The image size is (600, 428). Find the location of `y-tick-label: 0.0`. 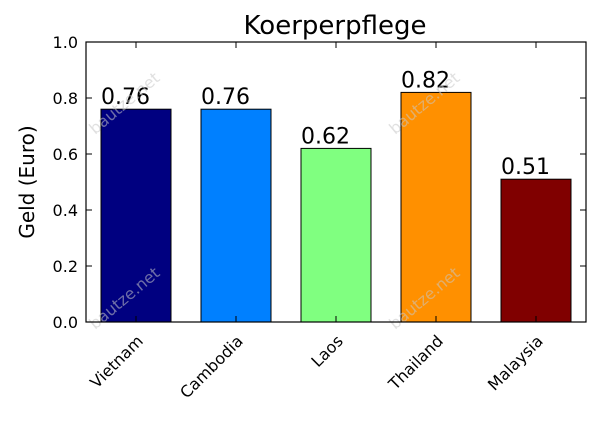

y-tick-label: 0.0 is located at coordinates (65, 322).